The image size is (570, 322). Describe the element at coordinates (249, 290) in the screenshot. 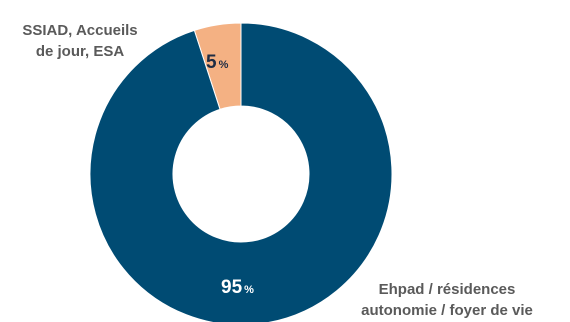

I see `slice-value-ehpad-unit: %` at that location.